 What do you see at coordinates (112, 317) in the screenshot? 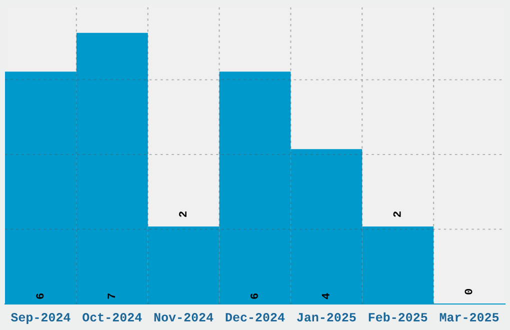
I see `x-tick-label: Oct-2024` at bounding box center [112, 317].